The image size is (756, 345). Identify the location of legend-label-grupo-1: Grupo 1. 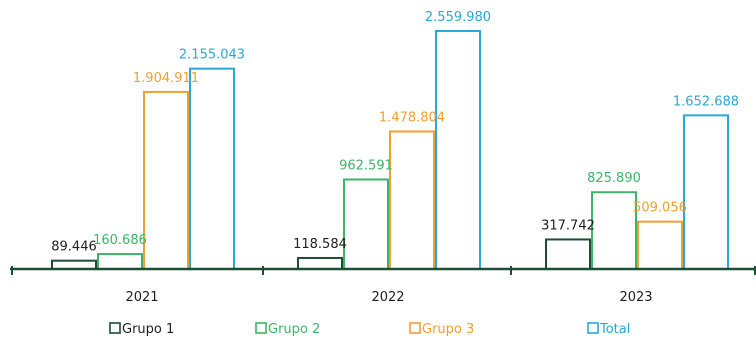
(148, 329).